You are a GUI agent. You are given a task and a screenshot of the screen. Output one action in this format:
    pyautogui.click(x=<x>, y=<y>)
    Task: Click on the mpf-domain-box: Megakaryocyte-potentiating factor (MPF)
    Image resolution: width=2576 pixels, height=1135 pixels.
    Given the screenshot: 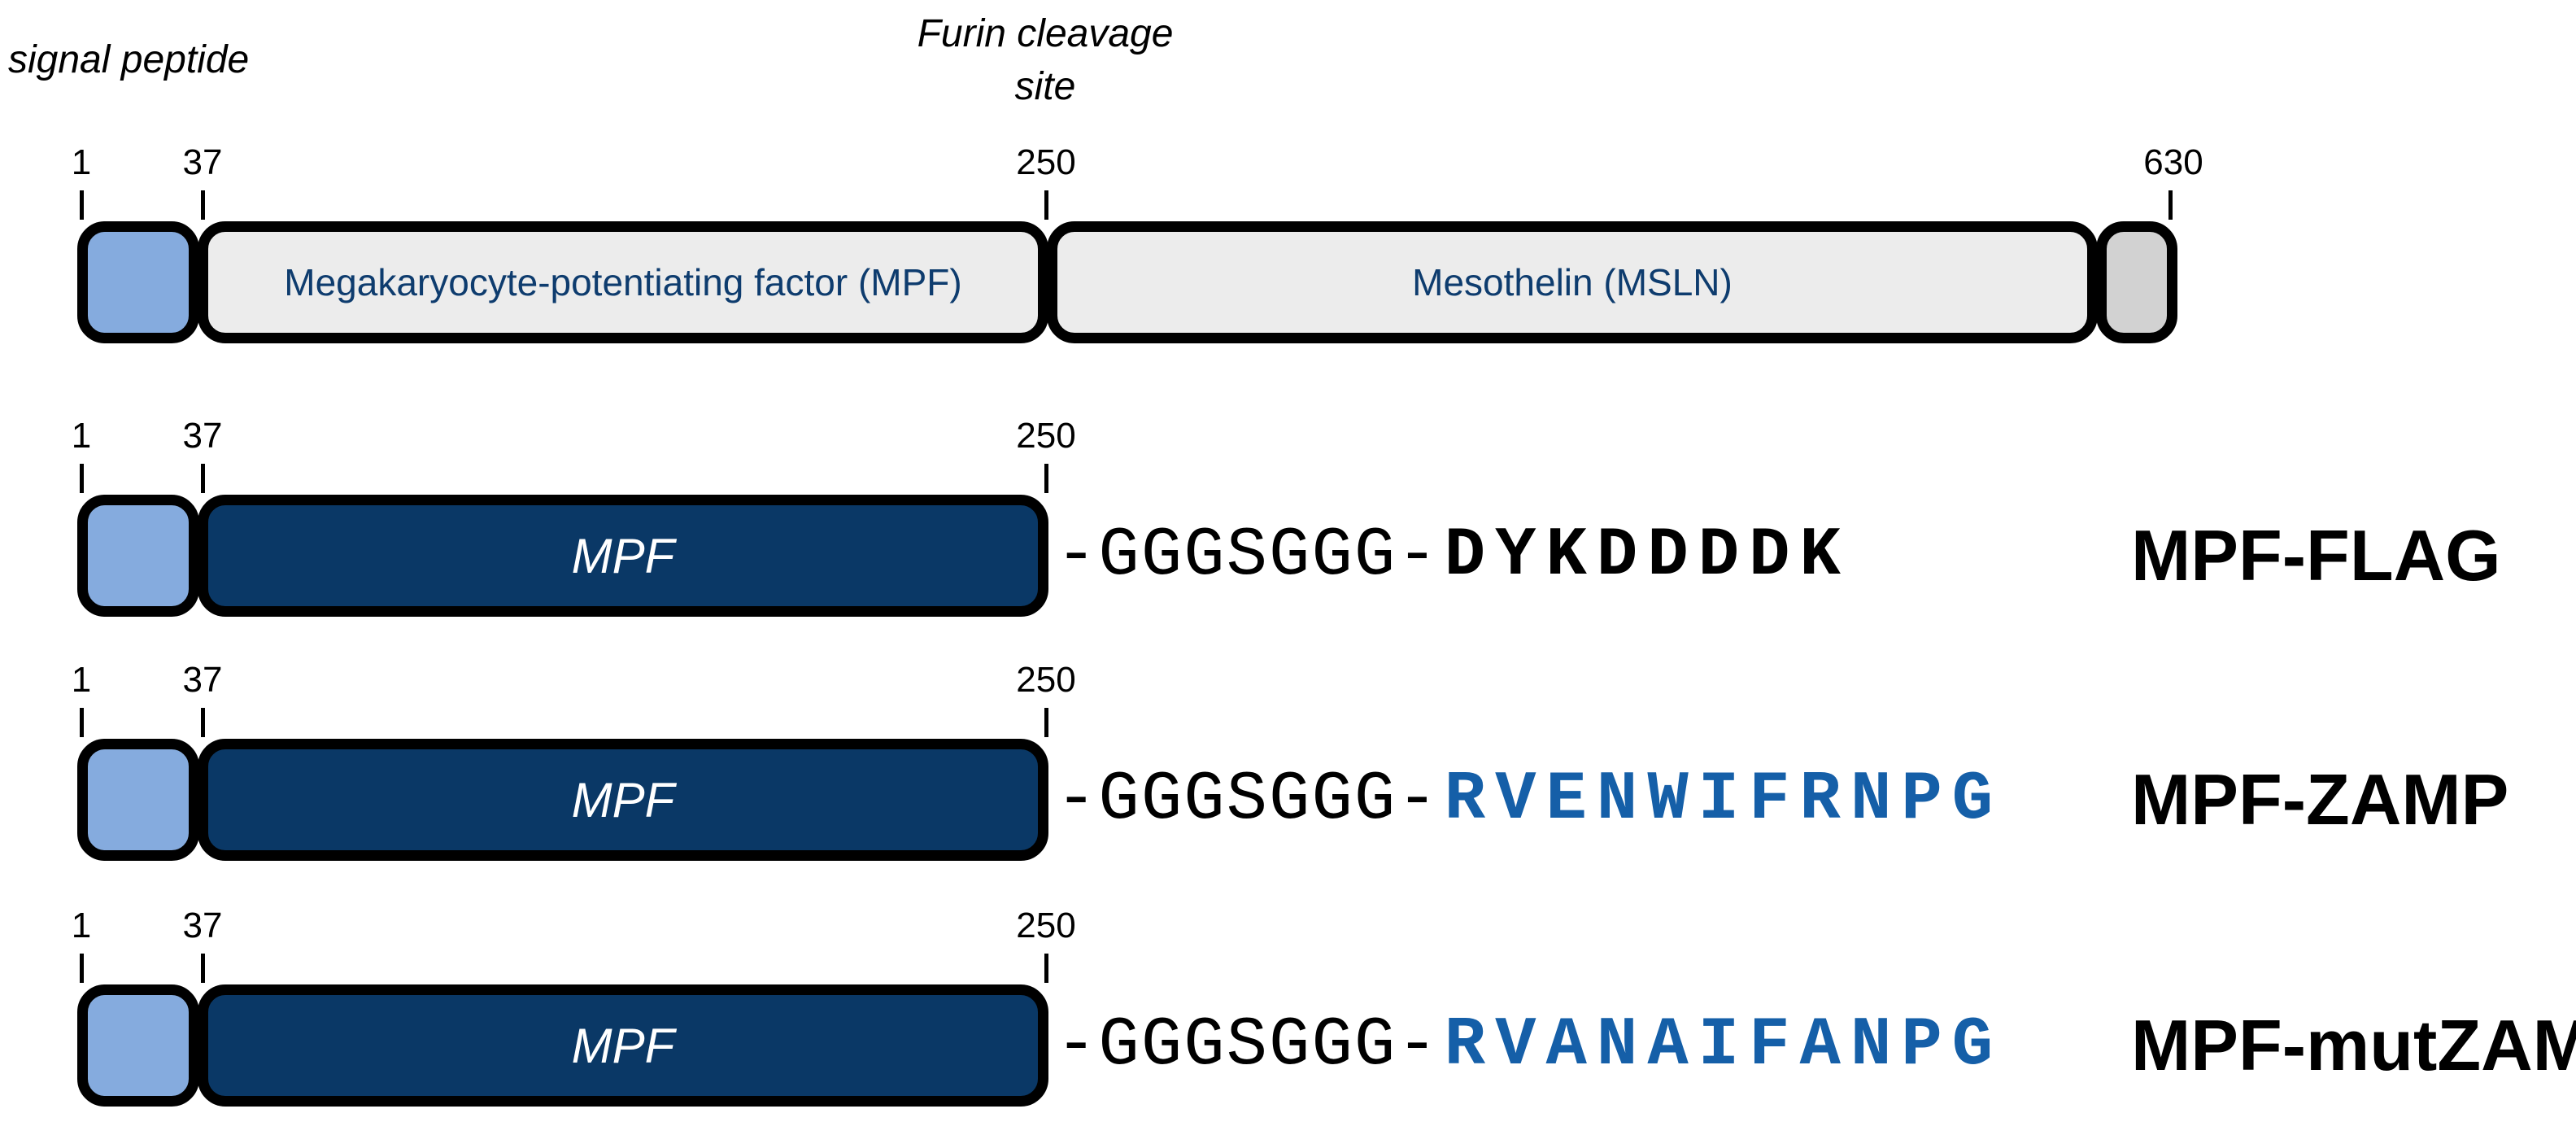 What is the action you would take?
    pyautogui.click(x=623, y=282)
    